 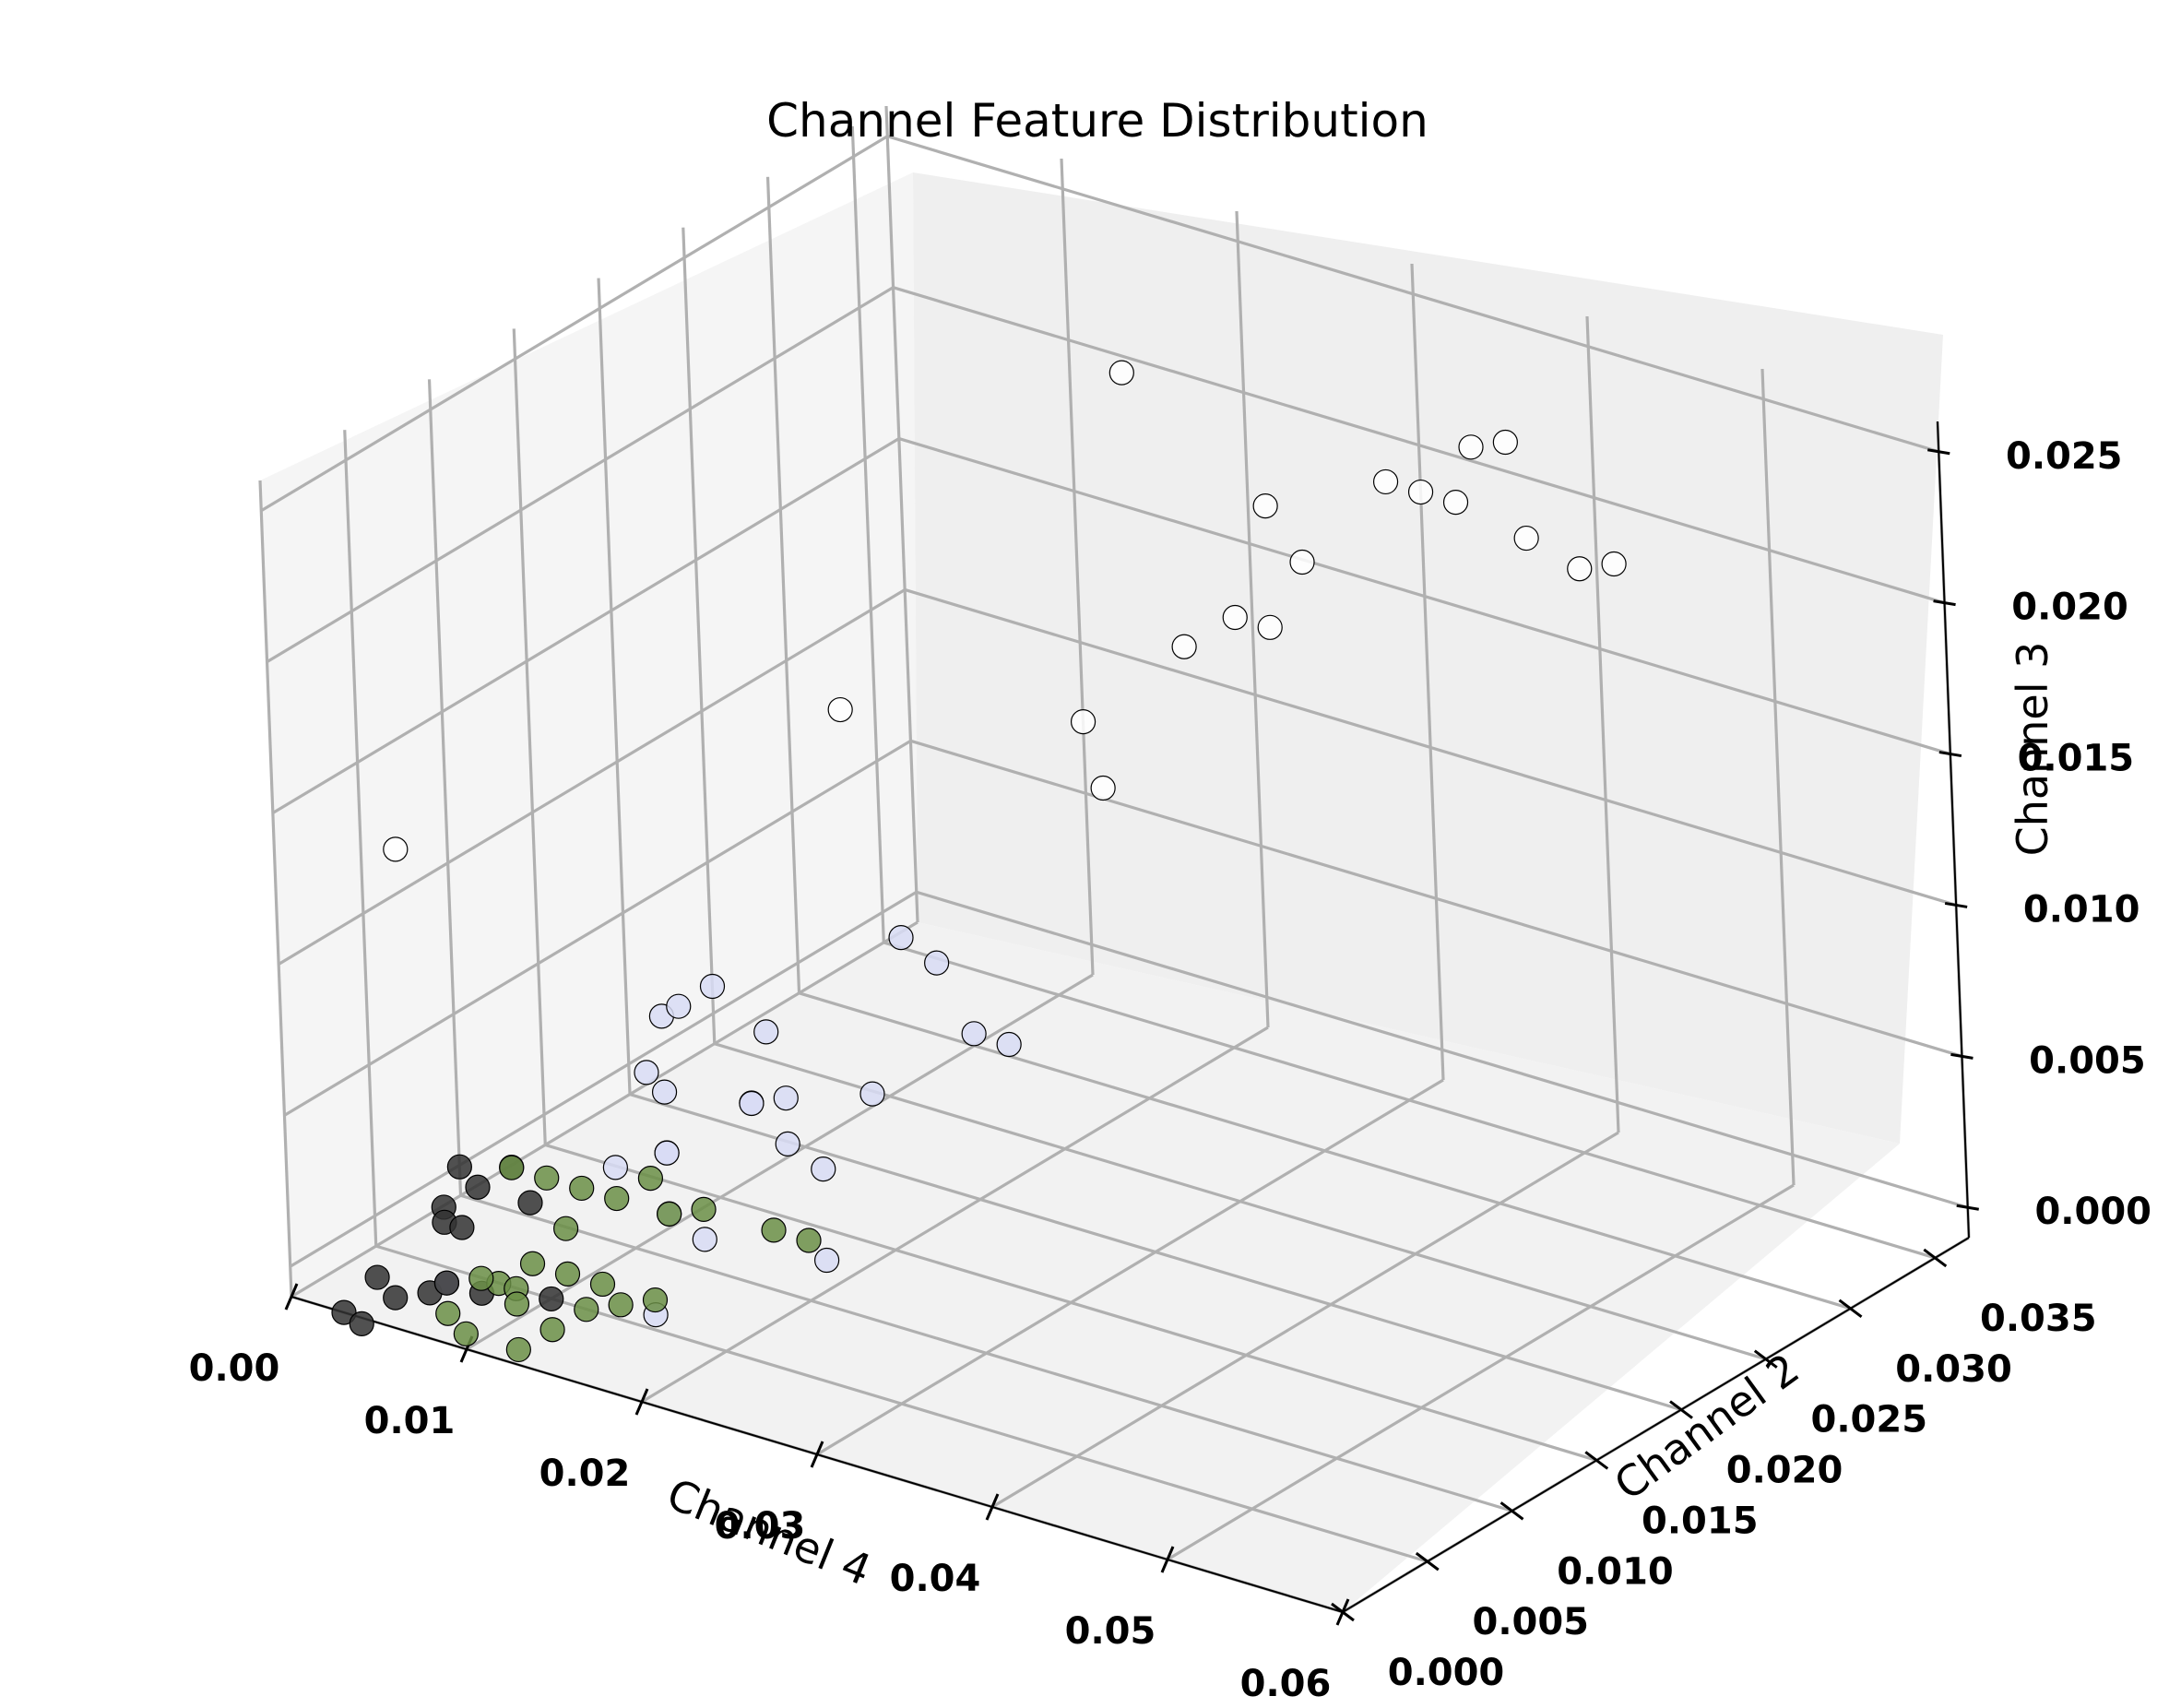 I want to click on y-tick-label: 0.030, so click(x=1953, y=1370).